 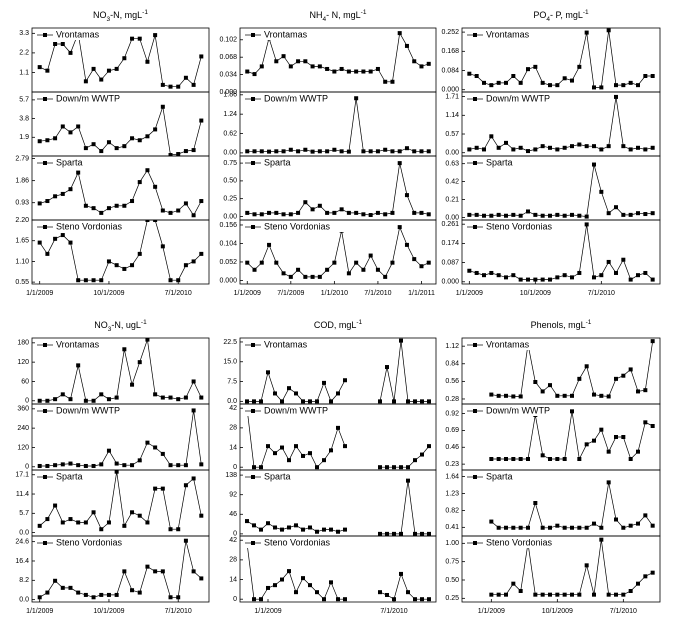 I want to click on chart-title: COD, mgL-1, so click(x=338, y=324).